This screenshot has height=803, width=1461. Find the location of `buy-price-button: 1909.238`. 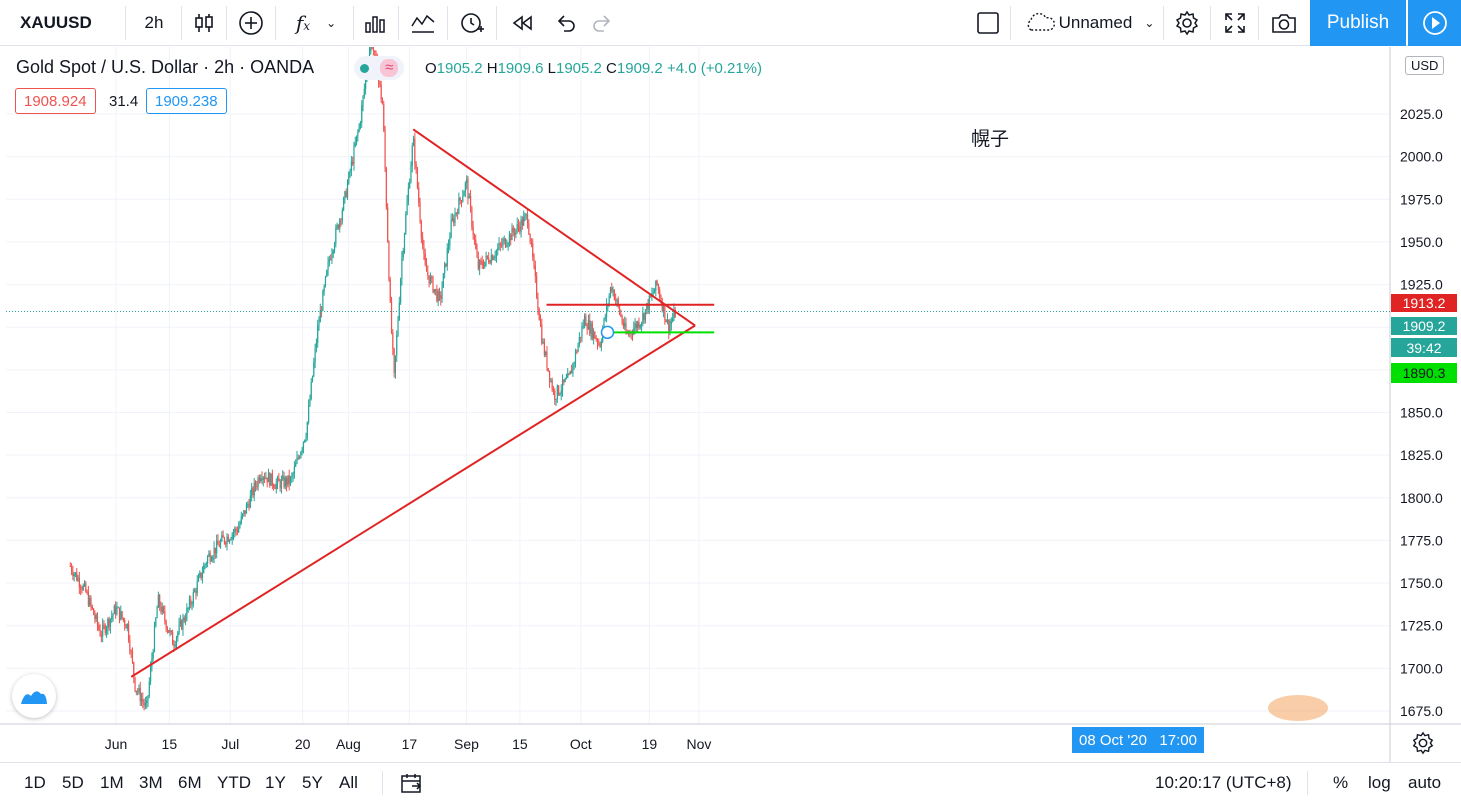

buy-price-button: 1909.238 is located at coordinates (186, 101).